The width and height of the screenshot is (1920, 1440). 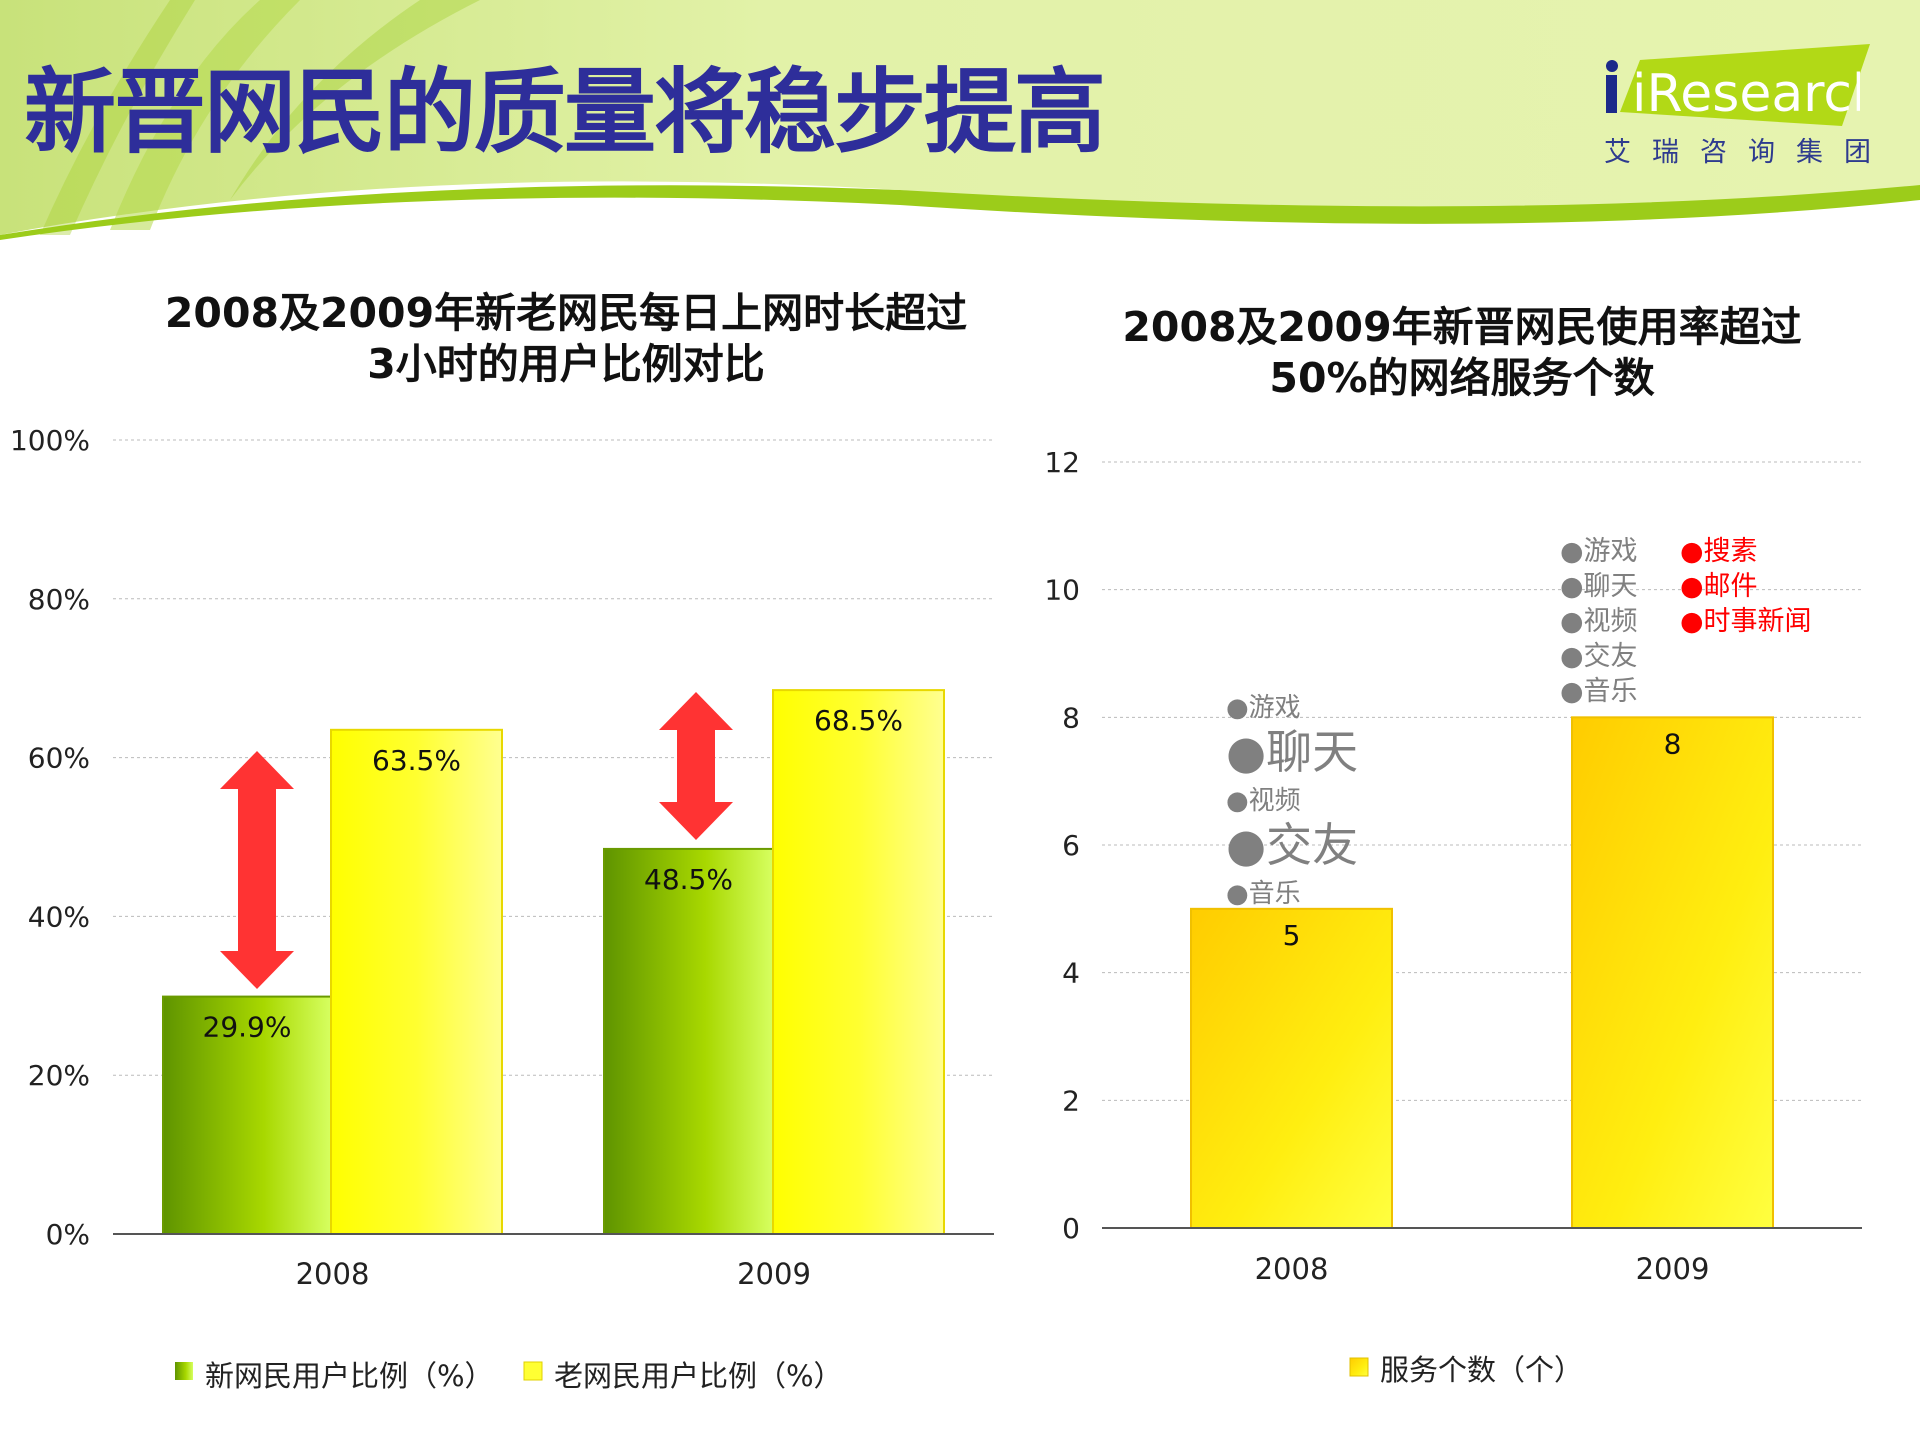 I want to click on y-tick-label: 2, so click(x=1071, y=1100).